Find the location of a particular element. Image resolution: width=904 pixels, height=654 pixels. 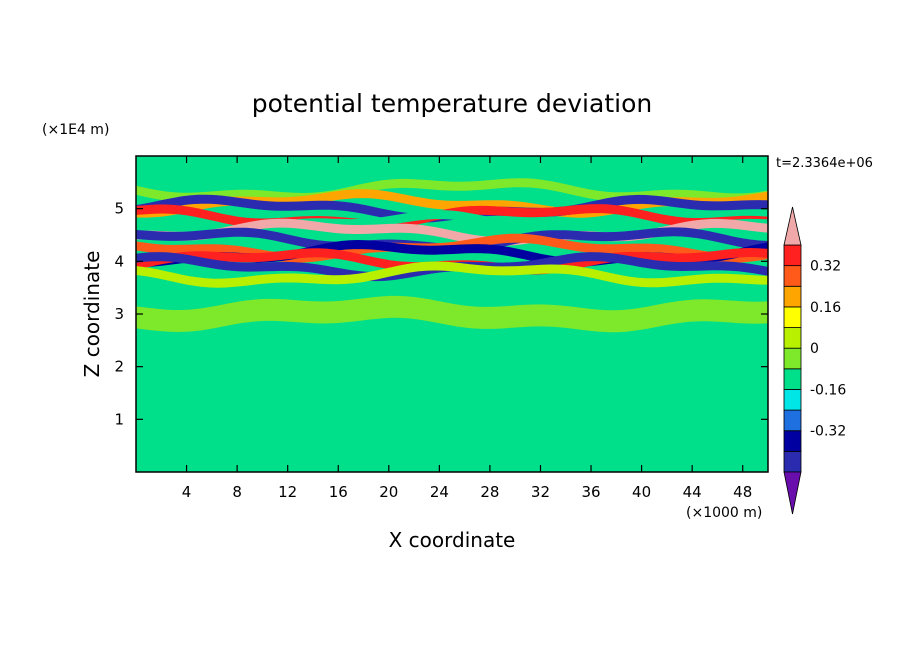

y-axis-label: Z coordinate is located at coordinates (92, 314).